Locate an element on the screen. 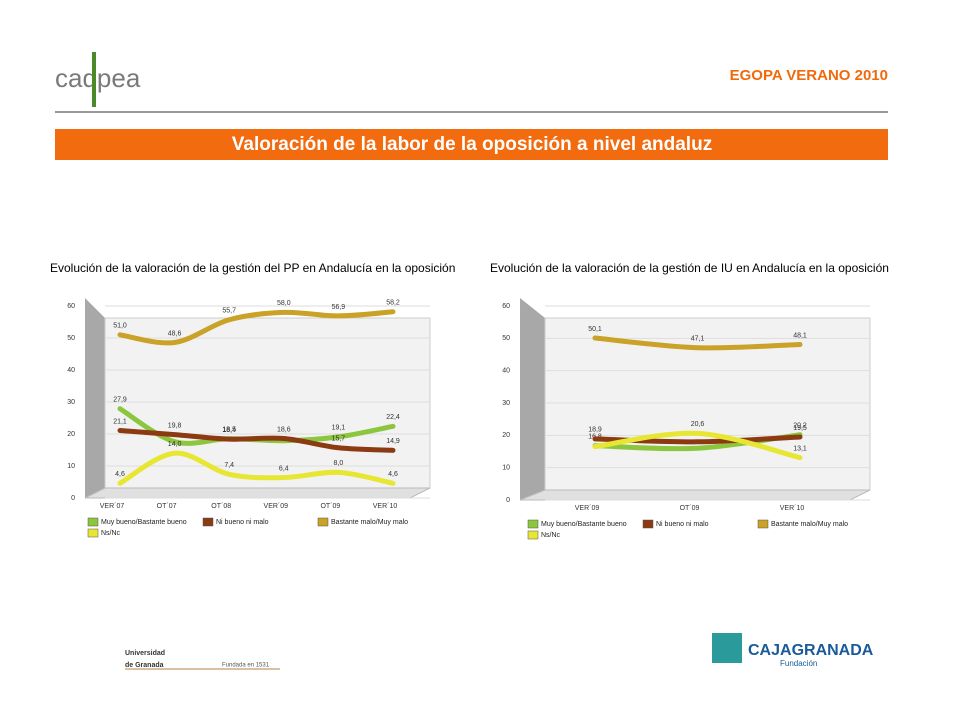  data-label: 18,4 is located at coordinates (229, 430).